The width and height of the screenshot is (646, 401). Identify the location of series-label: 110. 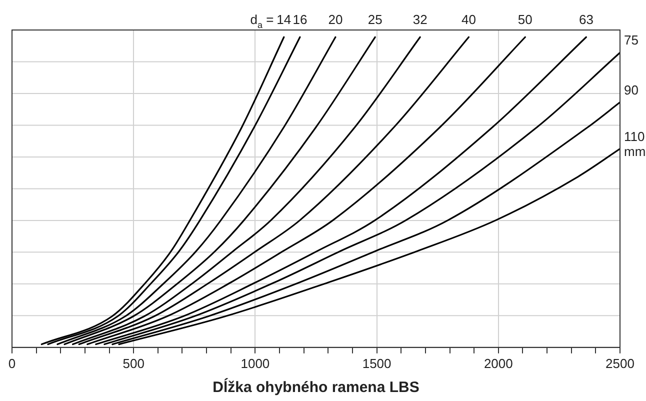
(634, 136).